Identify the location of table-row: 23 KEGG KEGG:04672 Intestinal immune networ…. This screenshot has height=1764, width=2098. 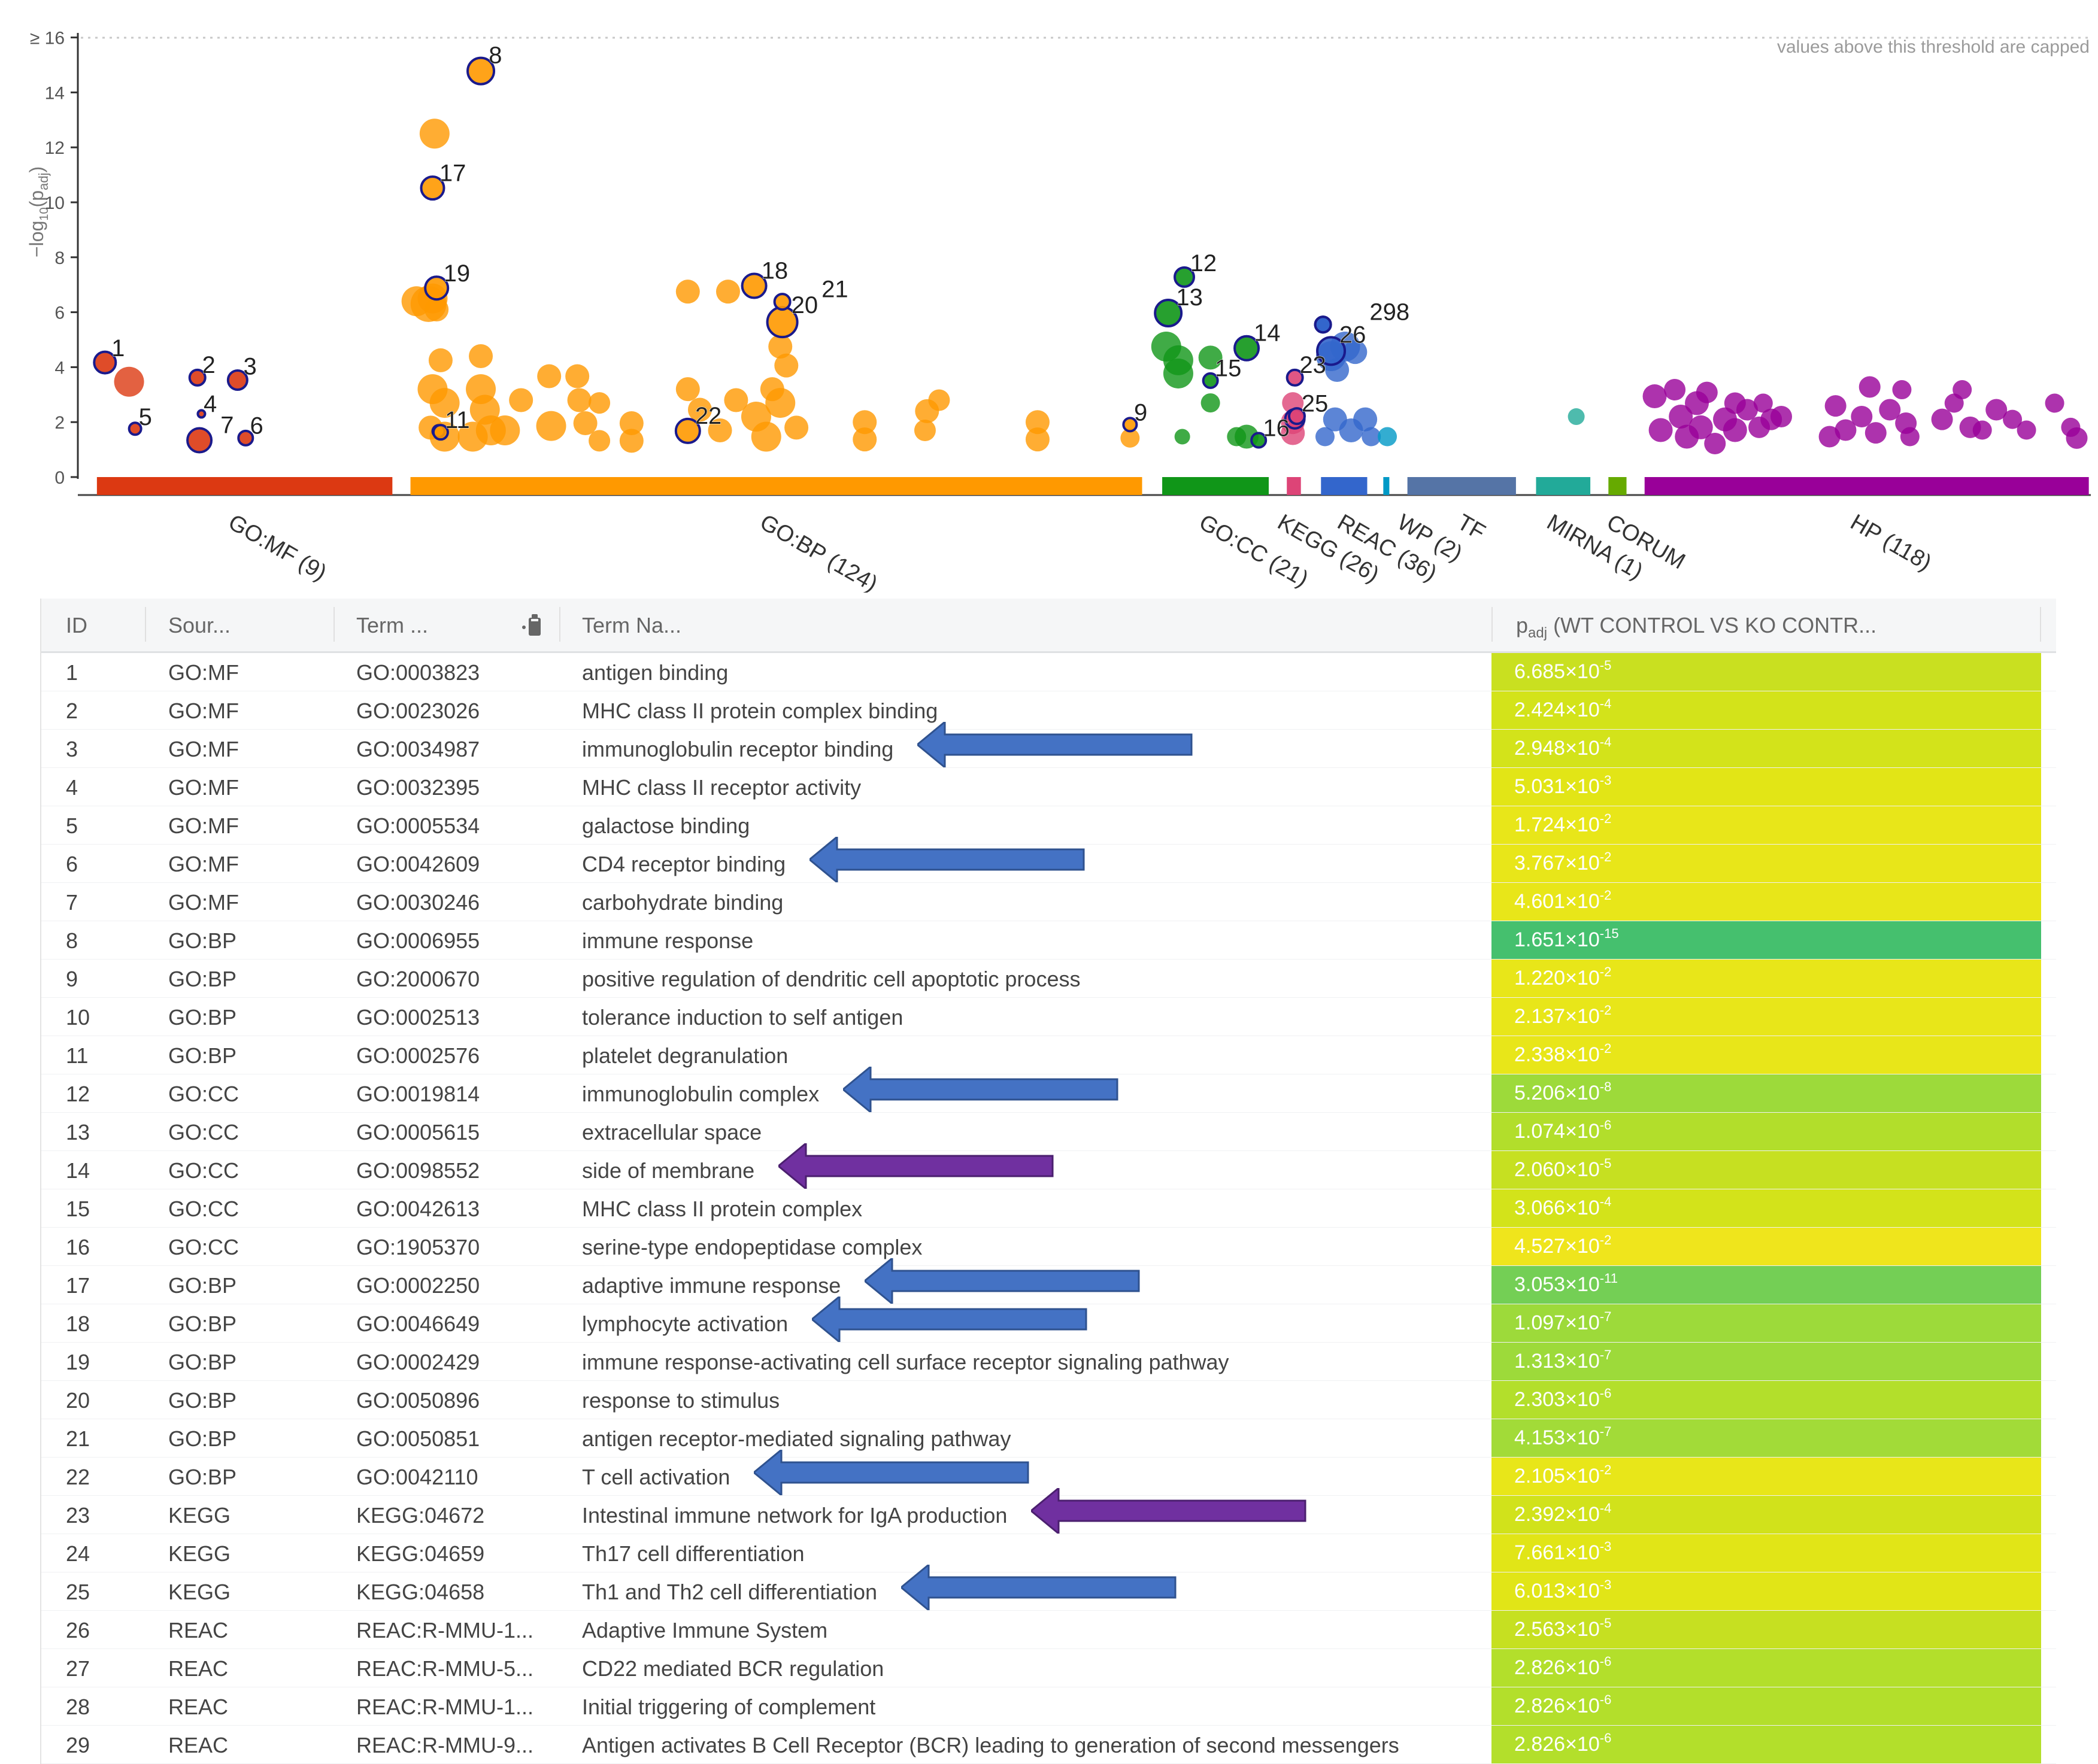
(1048, 1511).